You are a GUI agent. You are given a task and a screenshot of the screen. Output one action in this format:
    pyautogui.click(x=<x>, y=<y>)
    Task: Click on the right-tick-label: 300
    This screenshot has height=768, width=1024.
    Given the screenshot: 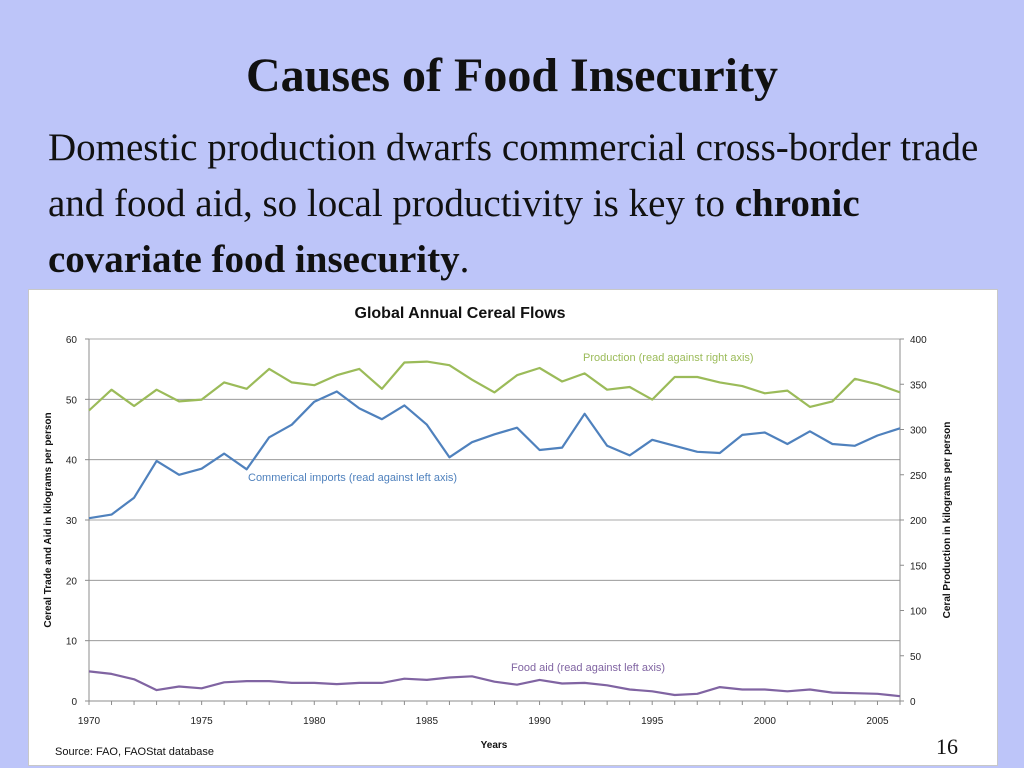 What is the action you would take?
    pyautogui.click(x=918, y=431)
    